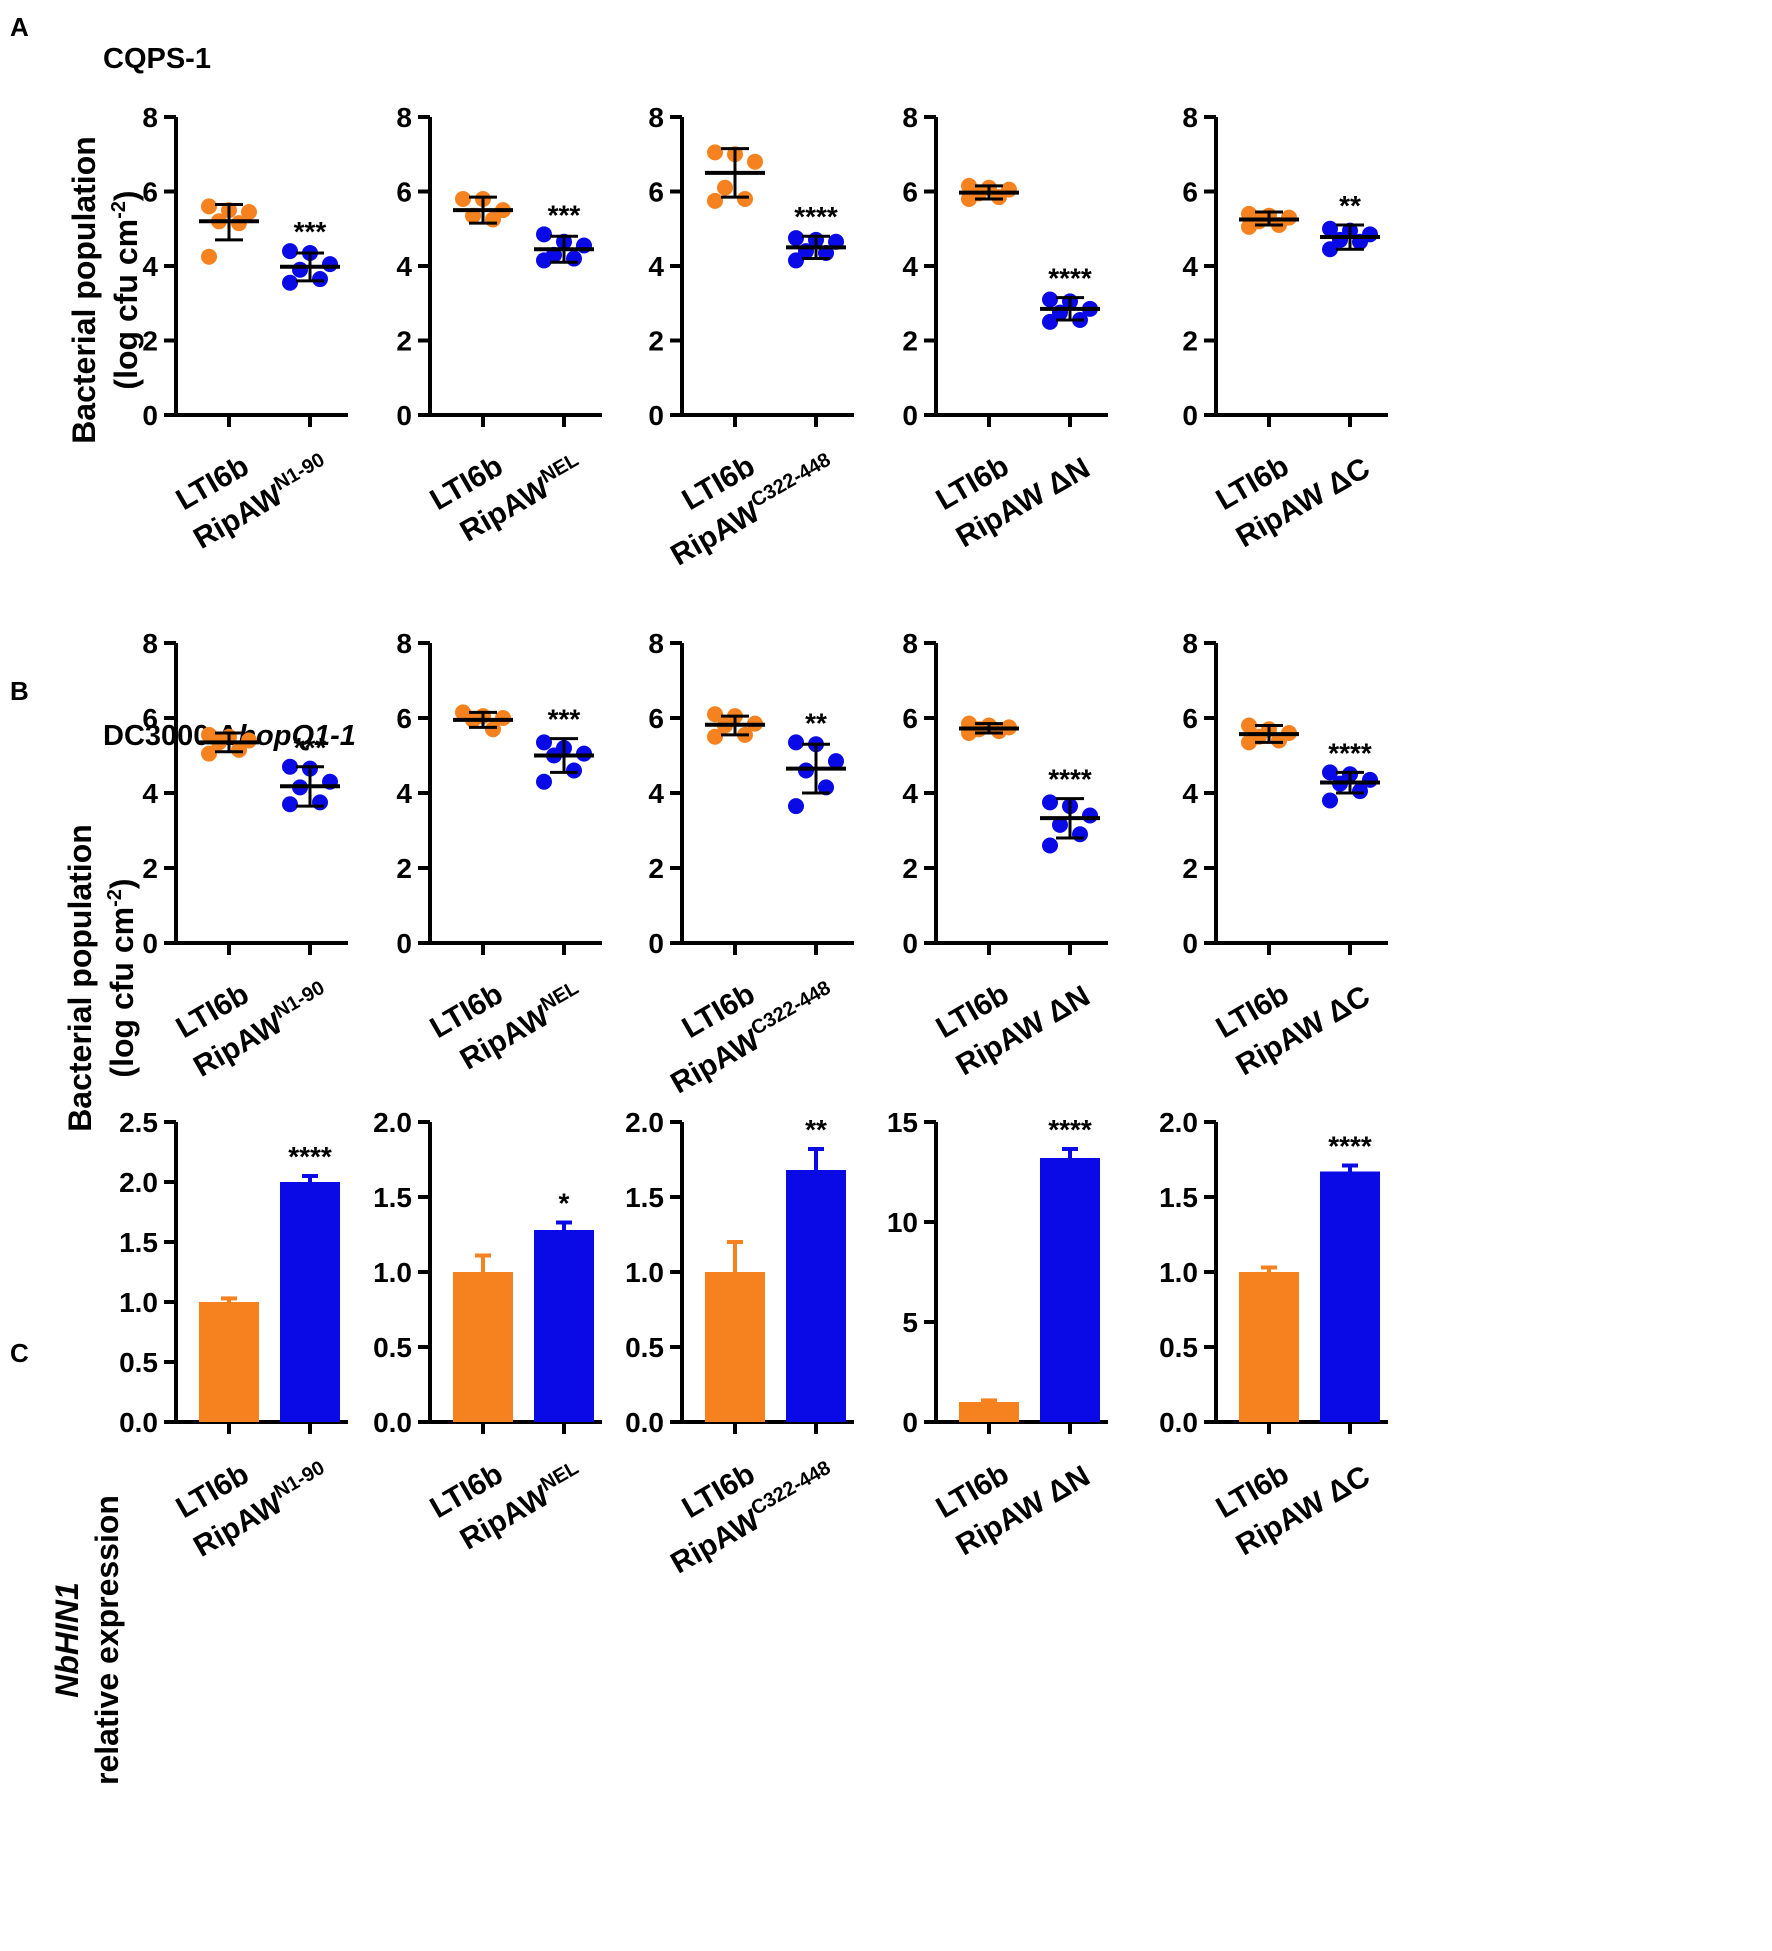 This screenshot has height=1951, width=1772. What do you see at coordinates (1178, 1422) in the screenshot?
I see `y-tick-label: 0.0` at bounding box center [1178, 1422].